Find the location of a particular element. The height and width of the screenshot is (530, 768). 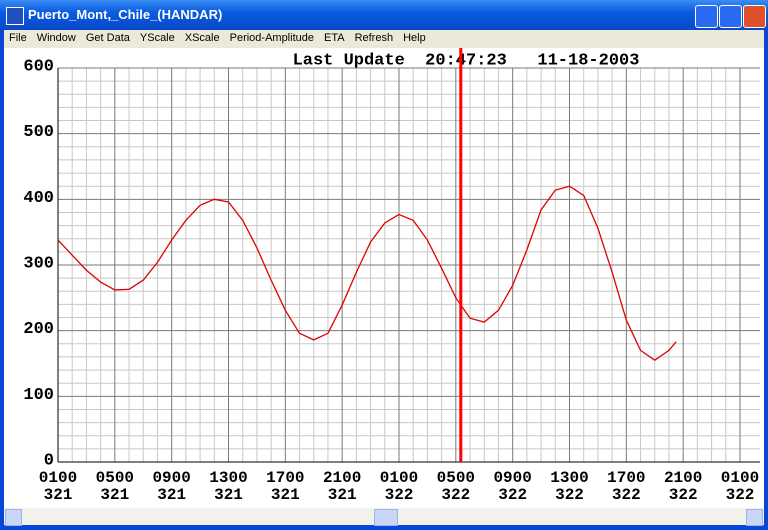

window-title: Puerto_Mont,_Chile_(HANDAR) is located at coordinates (125, 14).